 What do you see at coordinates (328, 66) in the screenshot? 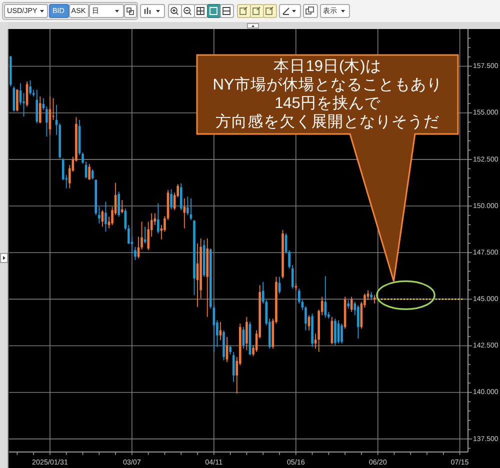
I see `annotation: 本日19日(木)は` at bounding box center [328, 66].